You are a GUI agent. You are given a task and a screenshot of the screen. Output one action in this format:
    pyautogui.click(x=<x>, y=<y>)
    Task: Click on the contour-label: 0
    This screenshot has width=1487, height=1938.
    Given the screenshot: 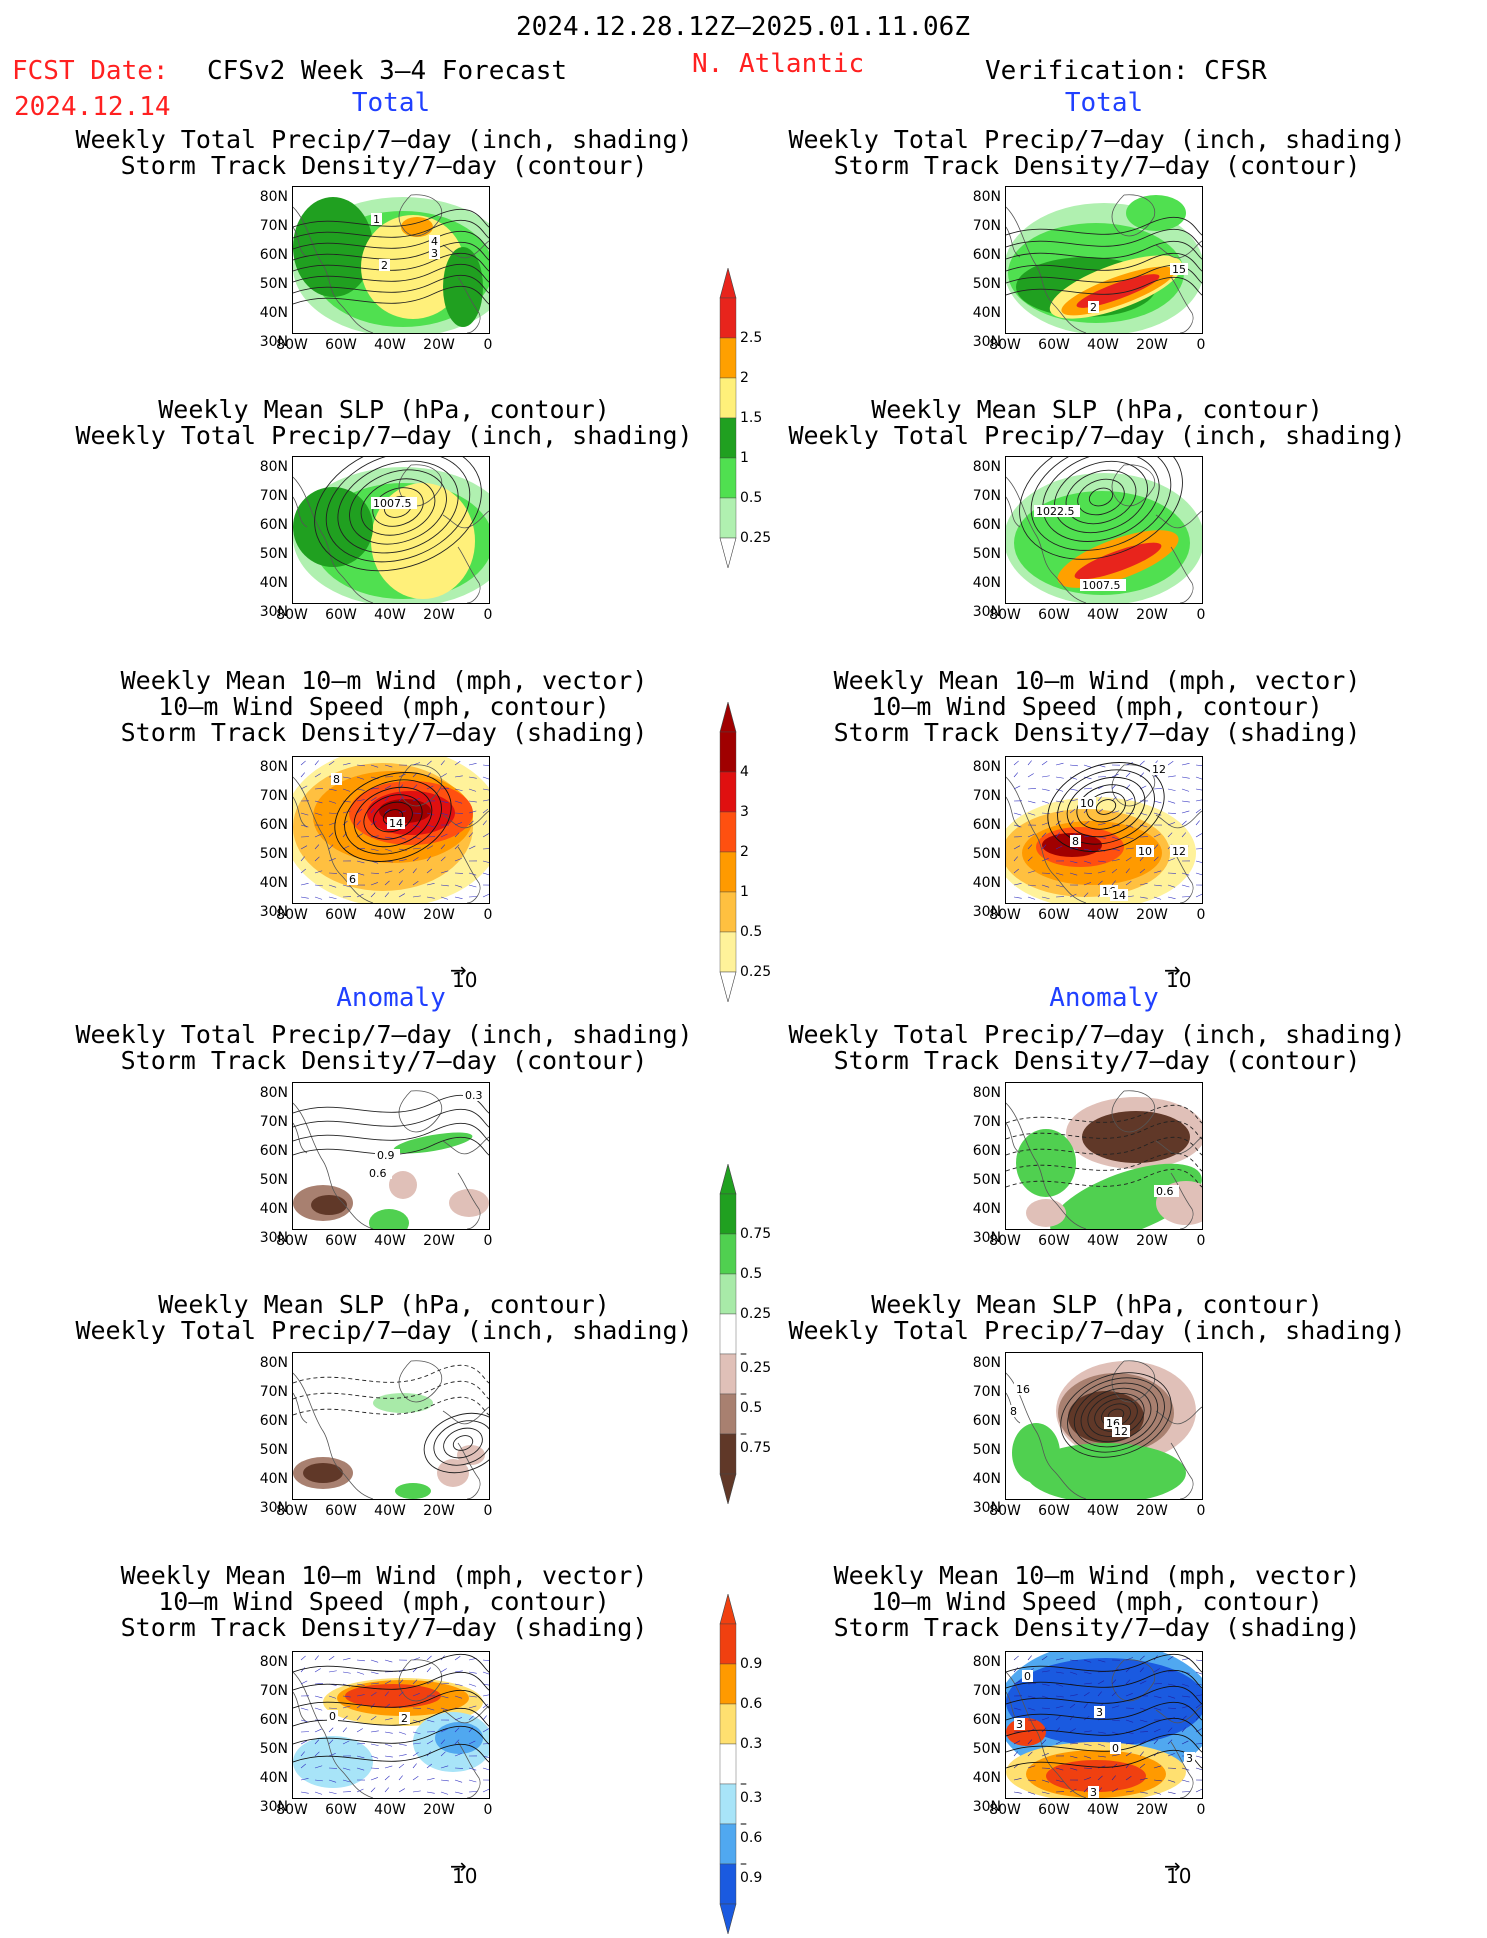 What is the action you would take?
    pyautogui.click(x=1115, y=1748)
    